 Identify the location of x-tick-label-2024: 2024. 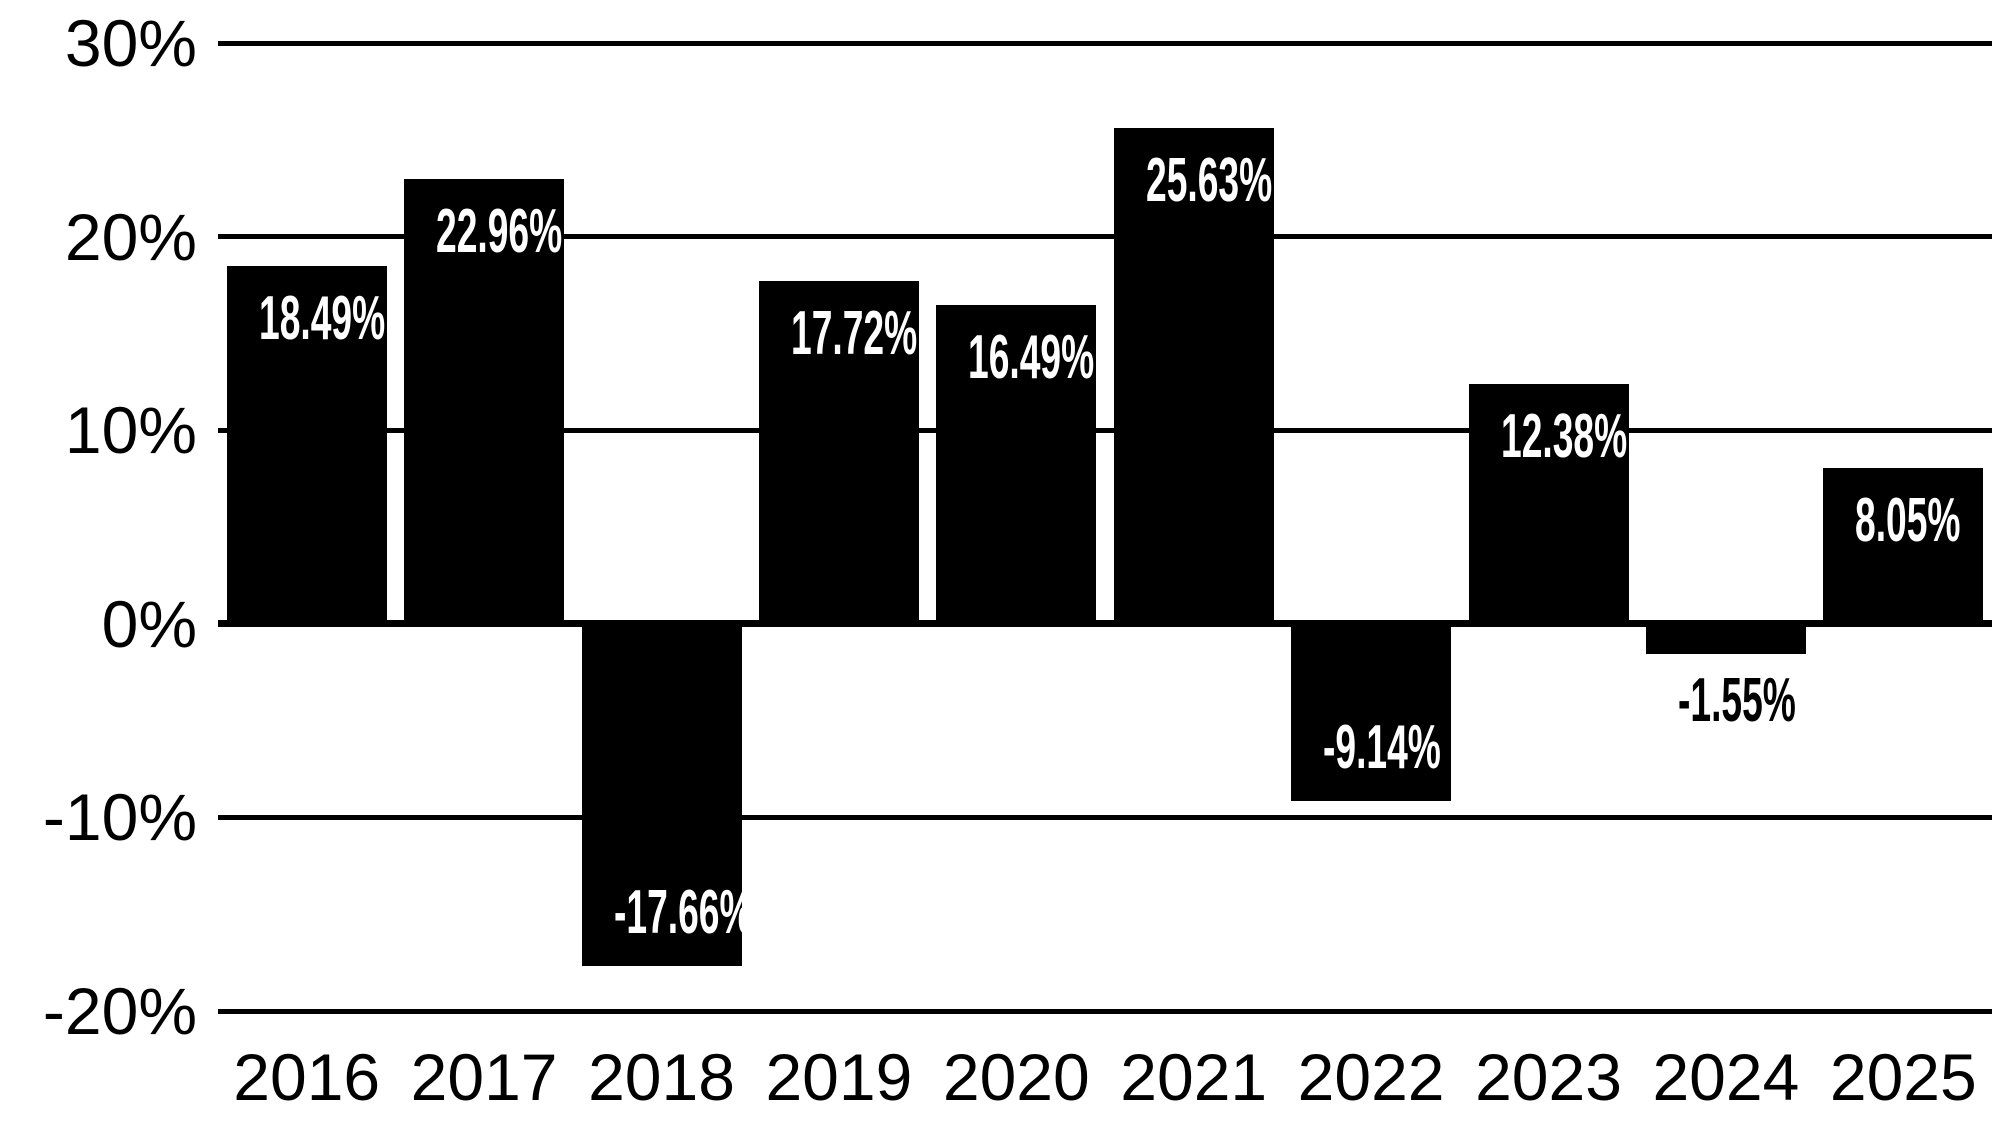
(1726, 1077).